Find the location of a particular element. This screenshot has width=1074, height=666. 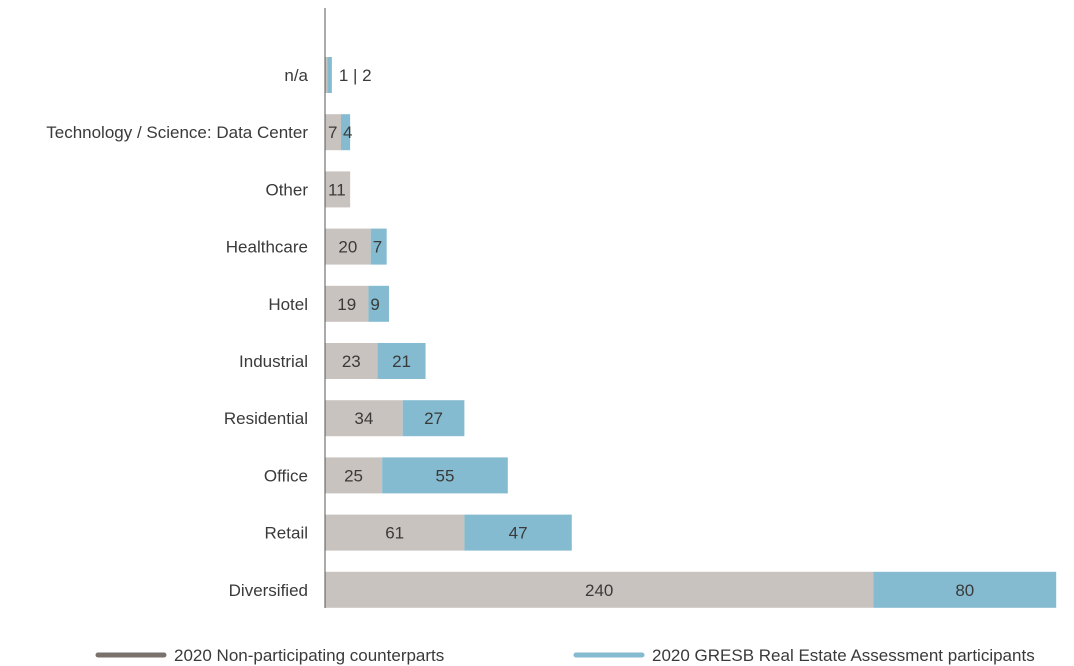

value-label-gresb-participants-industrial: 21 is located at coordinates (401, 361).